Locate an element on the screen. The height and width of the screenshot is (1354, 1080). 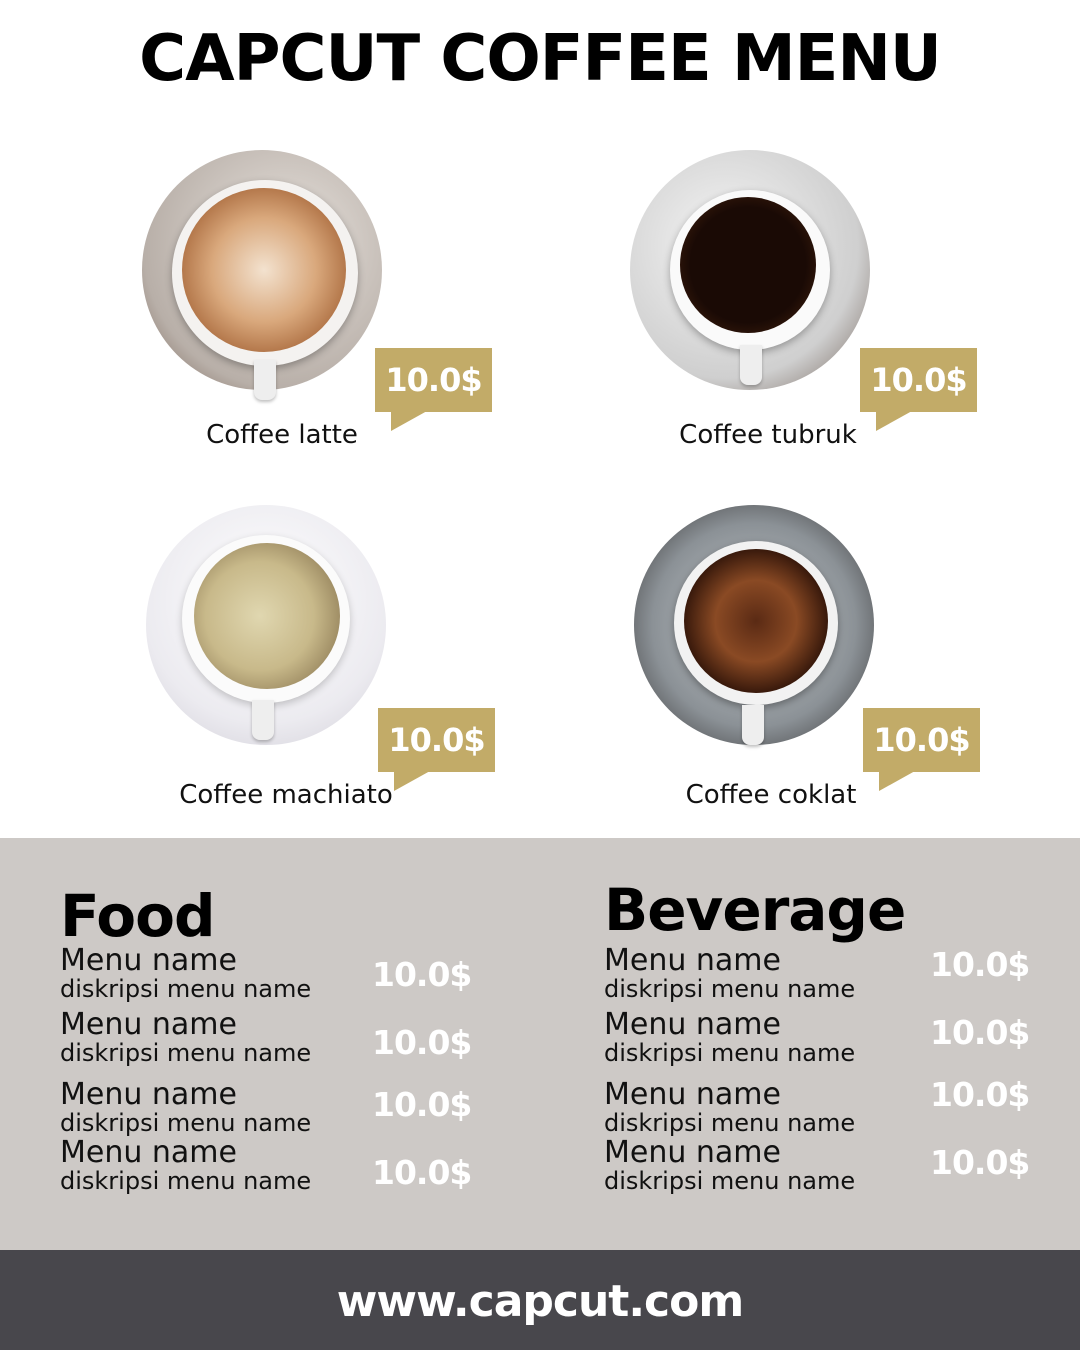
coffee-latte-image is located at coordinates (262, 275).